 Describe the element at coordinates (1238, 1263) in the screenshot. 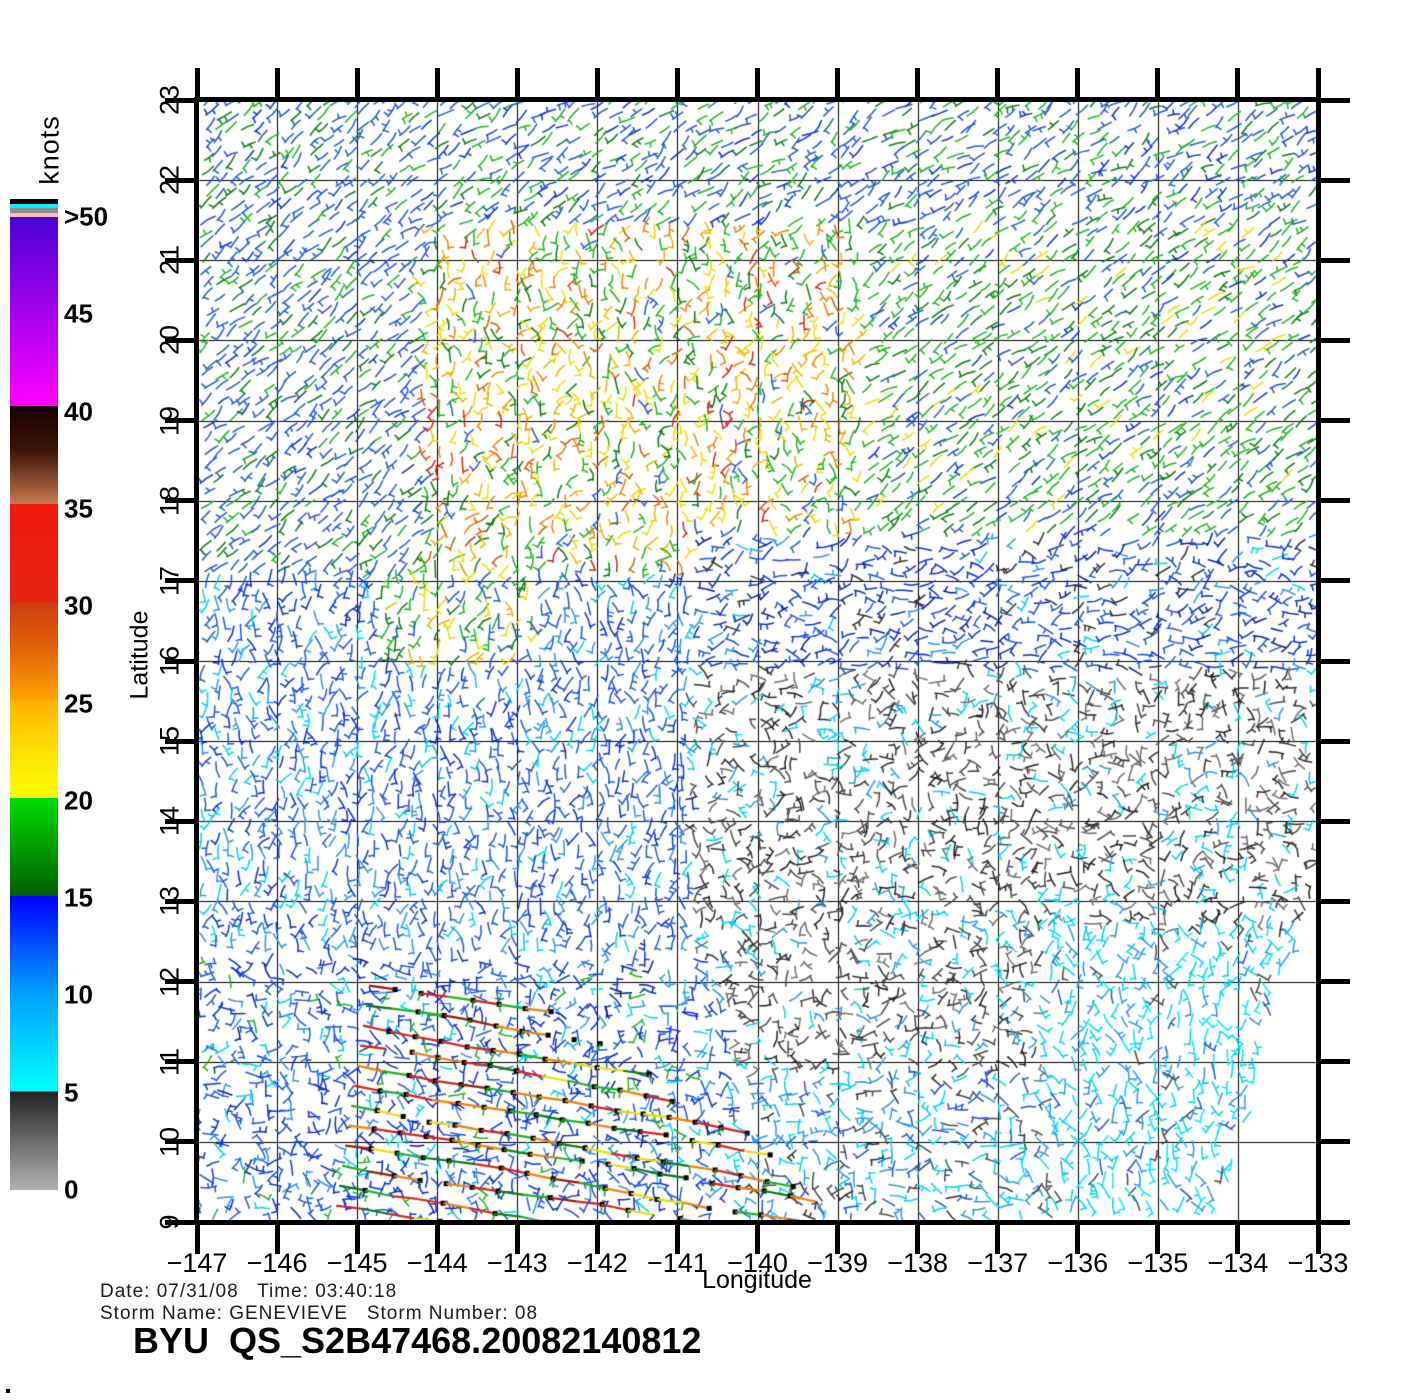

I see `x-tick-label: −134` at that location.